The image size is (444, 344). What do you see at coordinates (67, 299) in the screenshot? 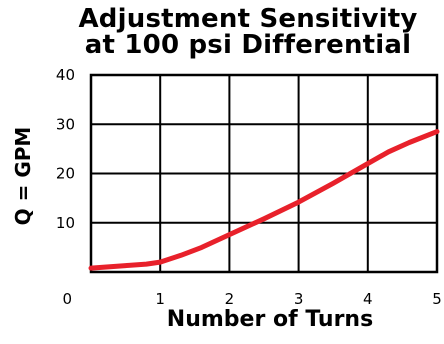
I see `origin-tick-label: 0` at bounding box center [67, 299].